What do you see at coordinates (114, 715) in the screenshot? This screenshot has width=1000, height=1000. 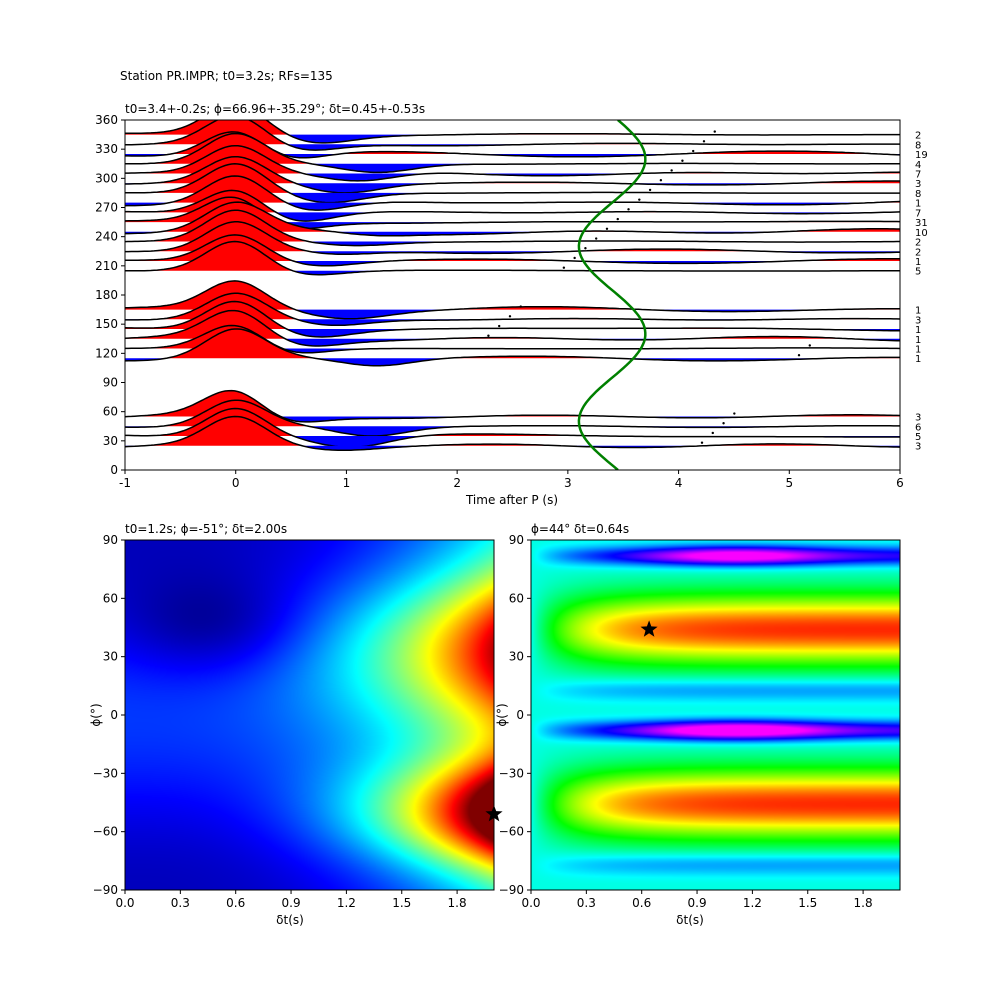 I see `heatmap-y-tick-label: 0` at bounding box center [114, 715].